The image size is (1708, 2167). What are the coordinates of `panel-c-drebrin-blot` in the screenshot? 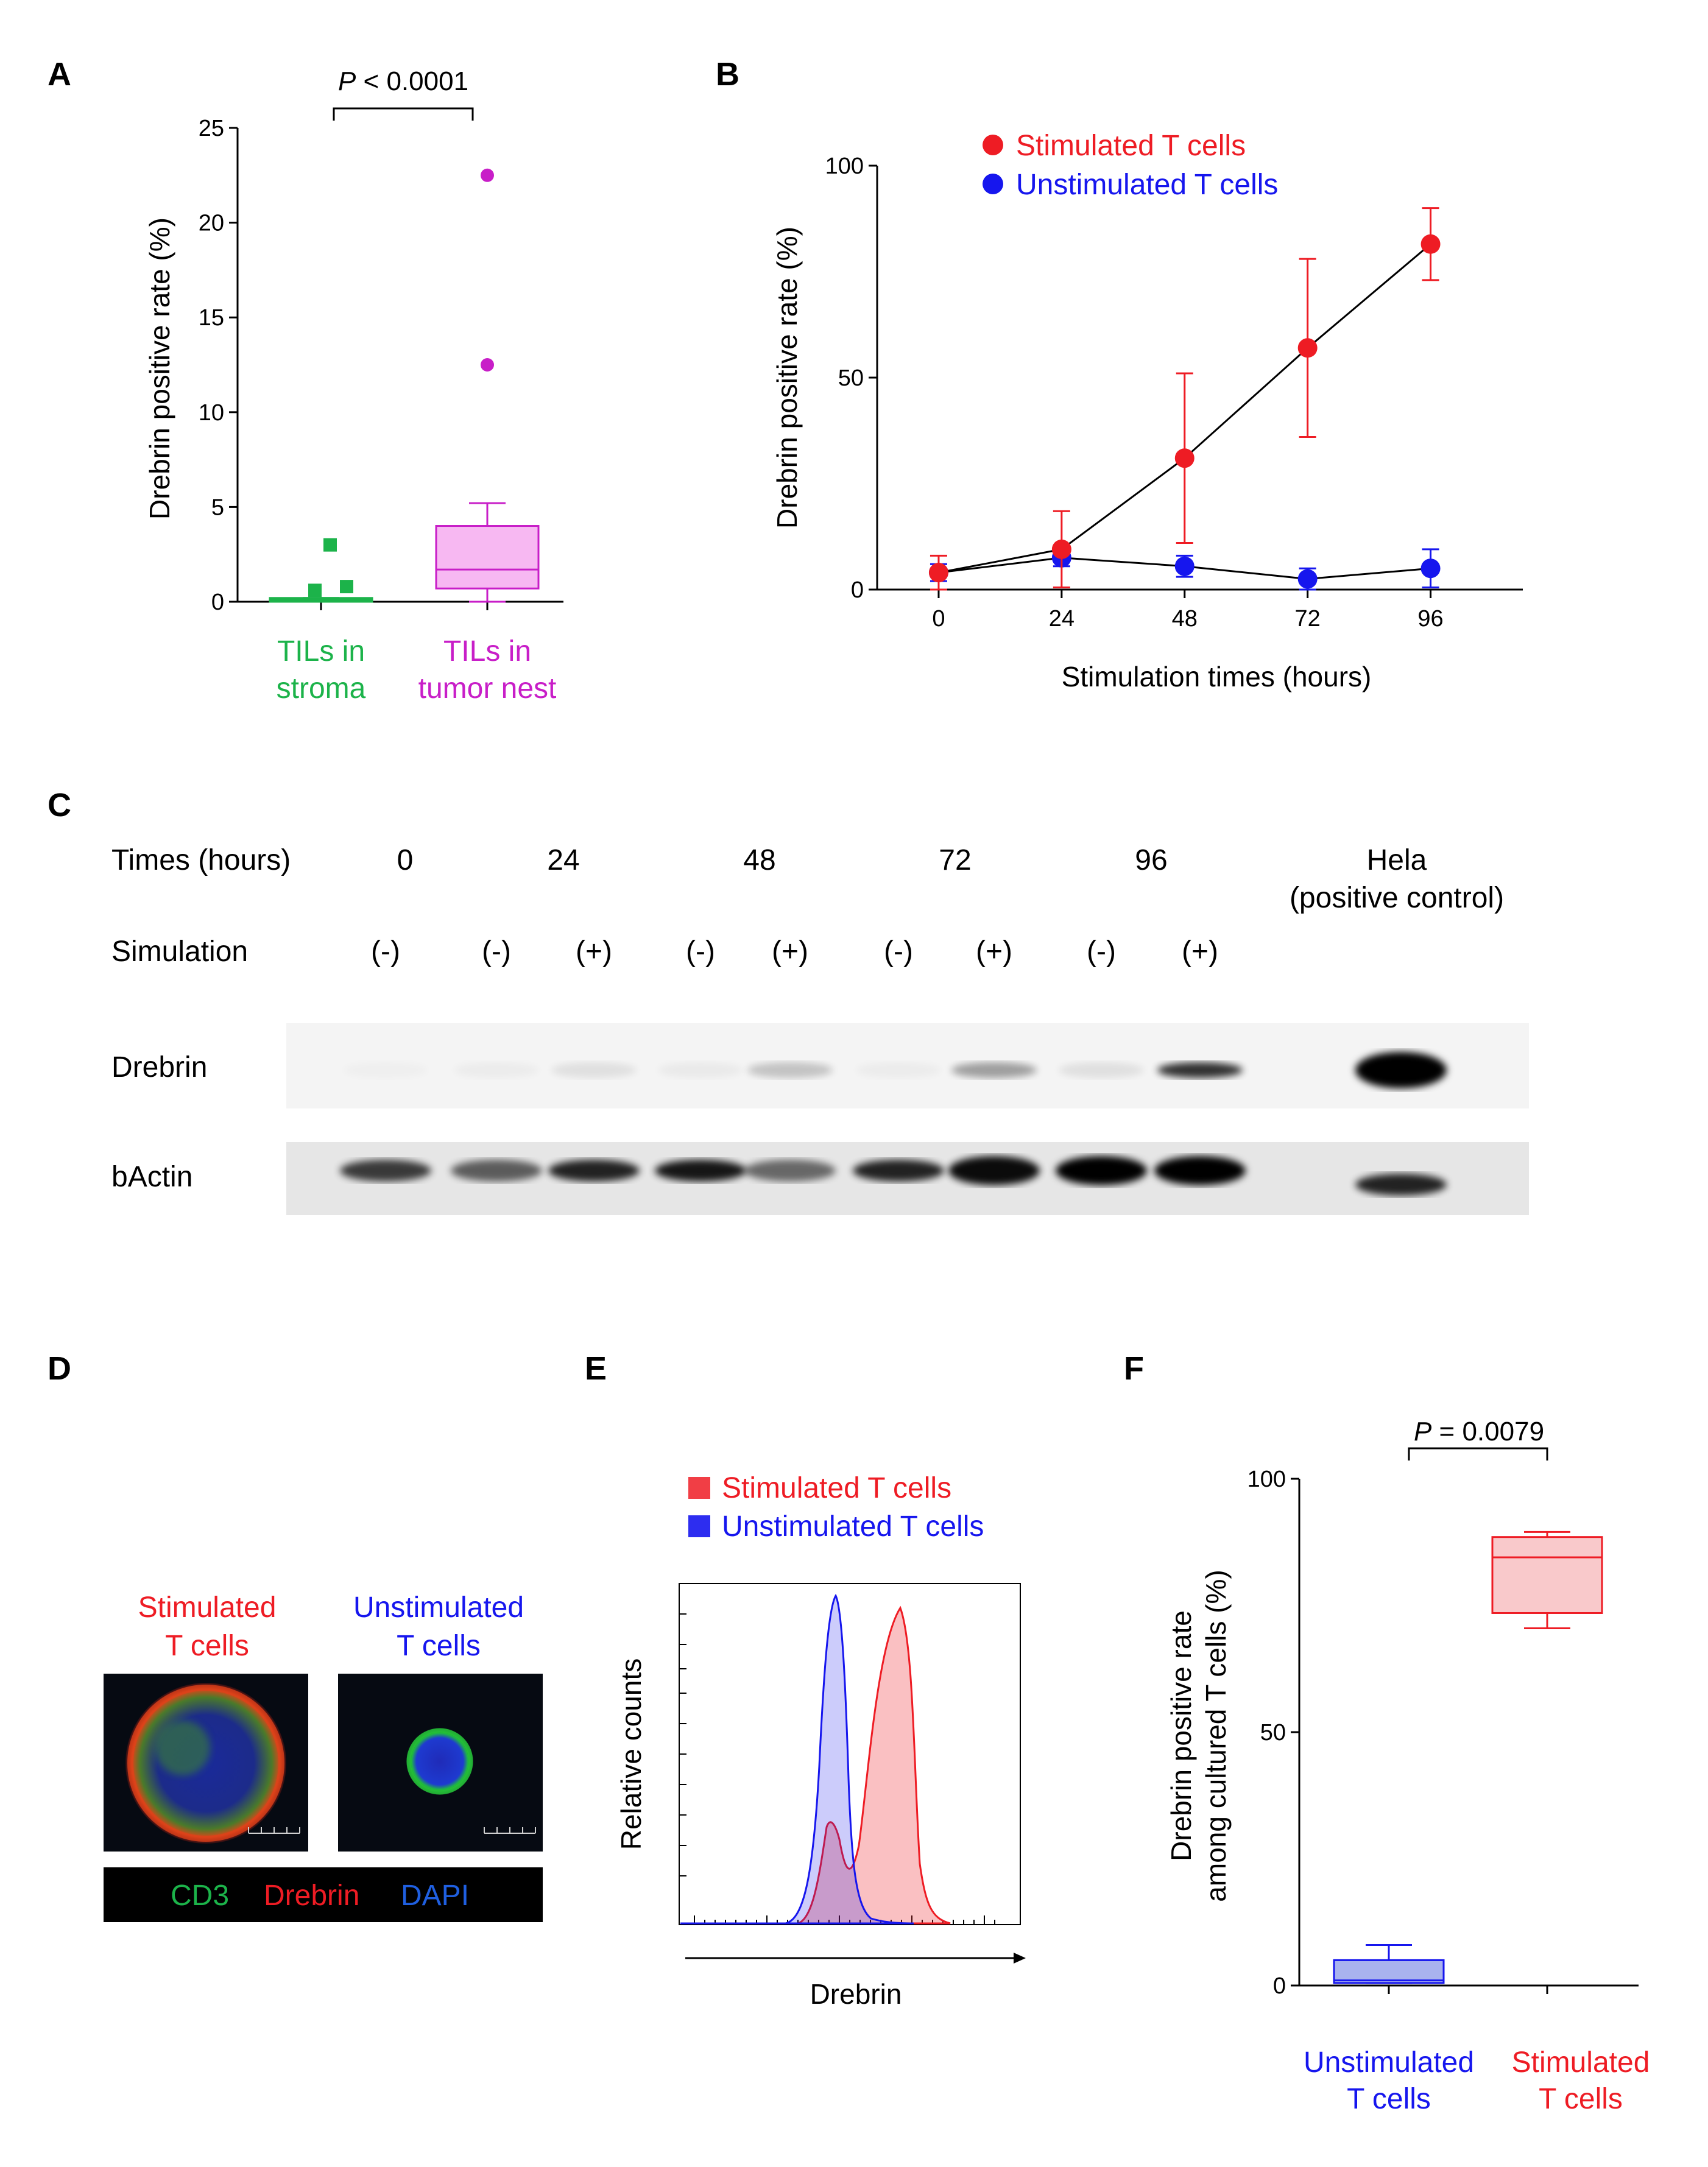 It's located at (907, 1065).